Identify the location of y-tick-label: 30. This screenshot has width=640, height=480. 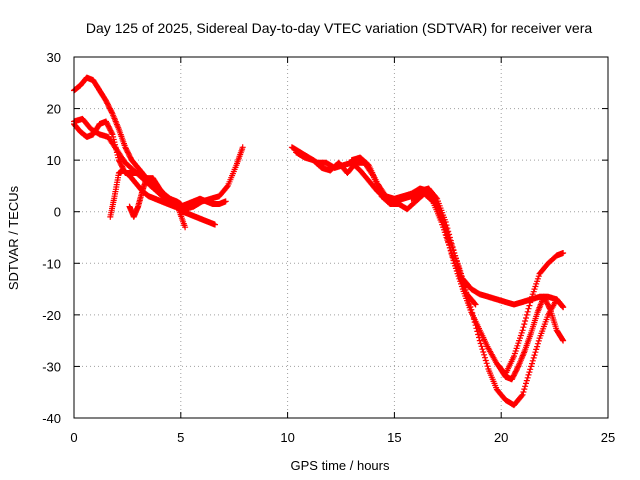
(54, 57).